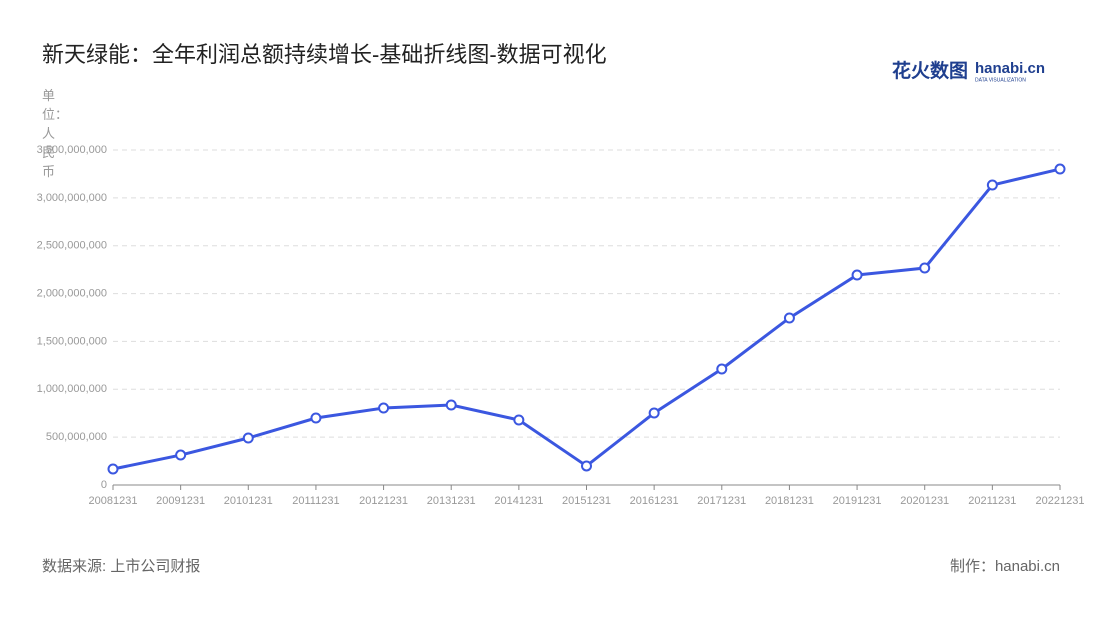  I want to click on x-tick-label: 20091231, so click(180, 501).